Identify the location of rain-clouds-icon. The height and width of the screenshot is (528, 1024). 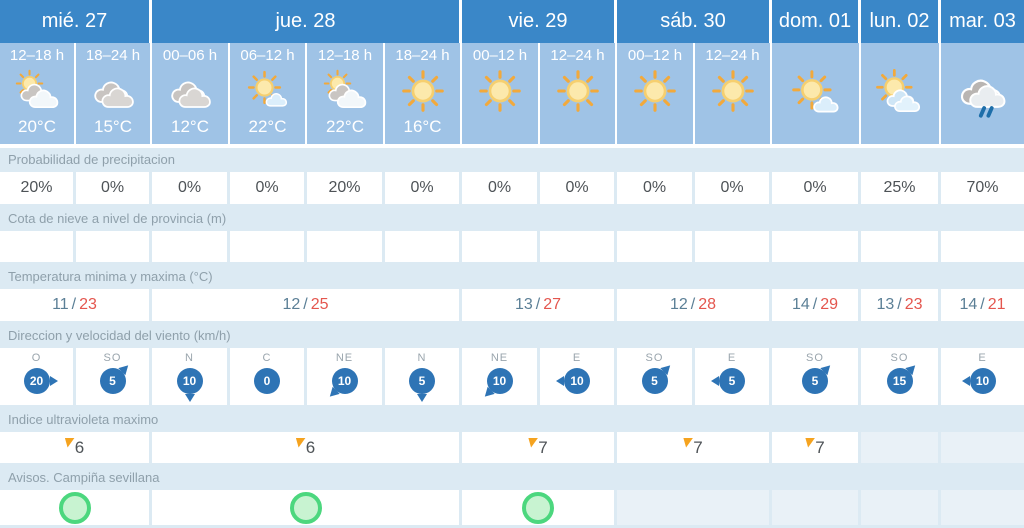
(983, 94).